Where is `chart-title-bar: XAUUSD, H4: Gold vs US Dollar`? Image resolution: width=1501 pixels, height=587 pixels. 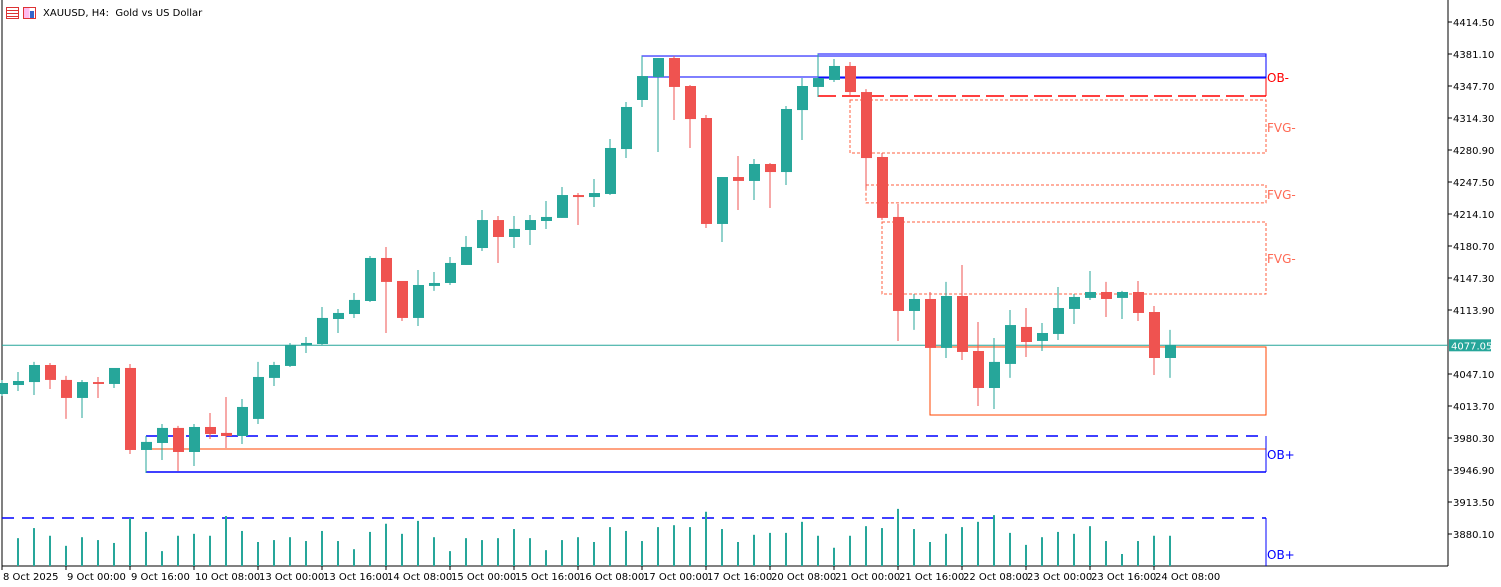
chart-title-bar: XAUUSD, H4: Gold vs US Dollar is located at coordinates (104, 13).